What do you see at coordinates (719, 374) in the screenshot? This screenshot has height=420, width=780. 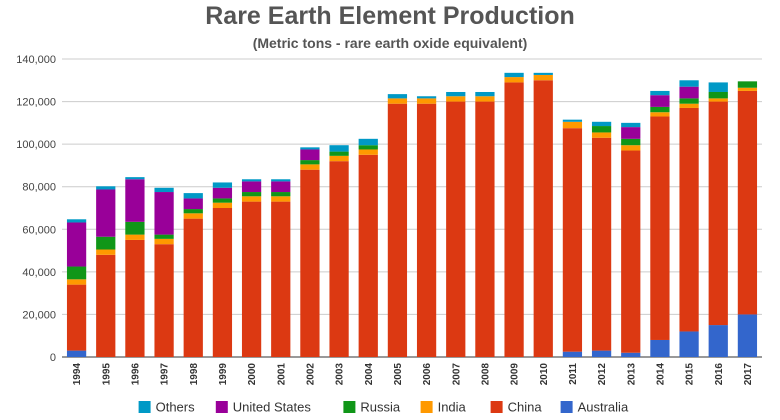 I see `x-tick-label: 2016` at bounding box center [719, 374].